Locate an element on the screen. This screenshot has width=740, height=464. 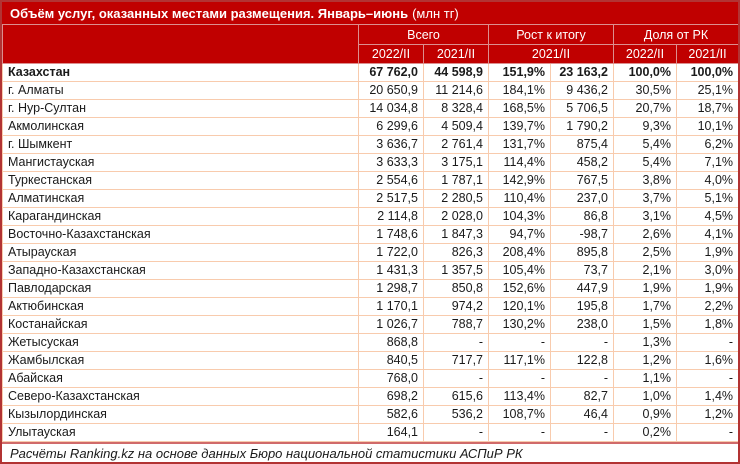
value-cell: 1 357,5 is located at coordinates (456, 270).